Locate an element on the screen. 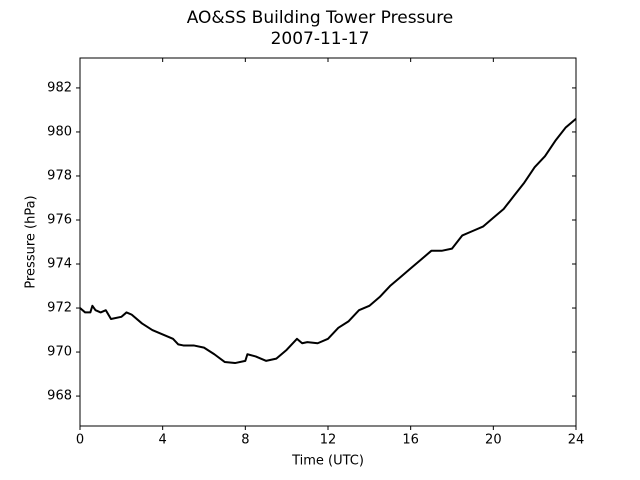  y-tick-label: 978 is located at coordinates (59, 175).